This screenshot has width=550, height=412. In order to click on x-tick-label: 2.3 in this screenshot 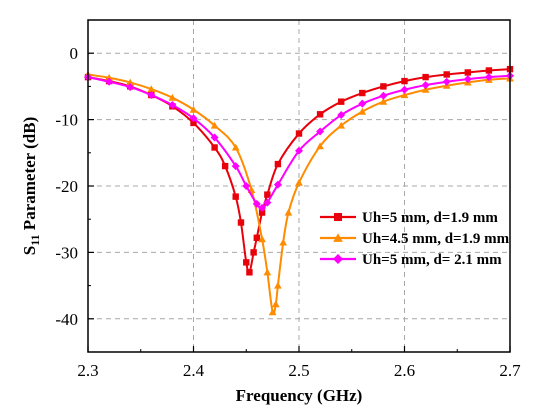, I will do `click(87, 370)`.